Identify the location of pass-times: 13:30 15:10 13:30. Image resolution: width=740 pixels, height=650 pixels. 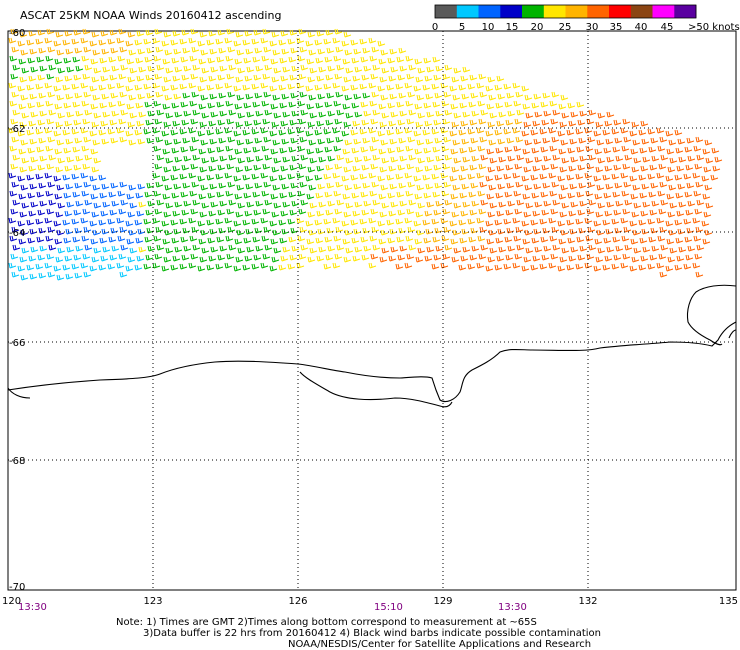
(272, 607).